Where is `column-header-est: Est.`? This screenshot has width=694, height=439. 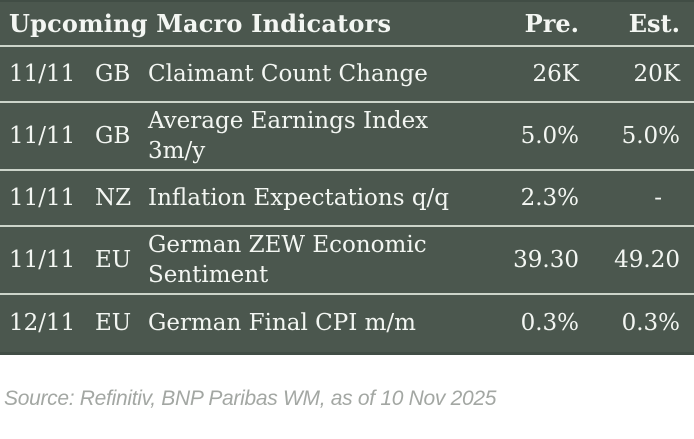
column-header-est: Est. is located at coordinates (654, 23).